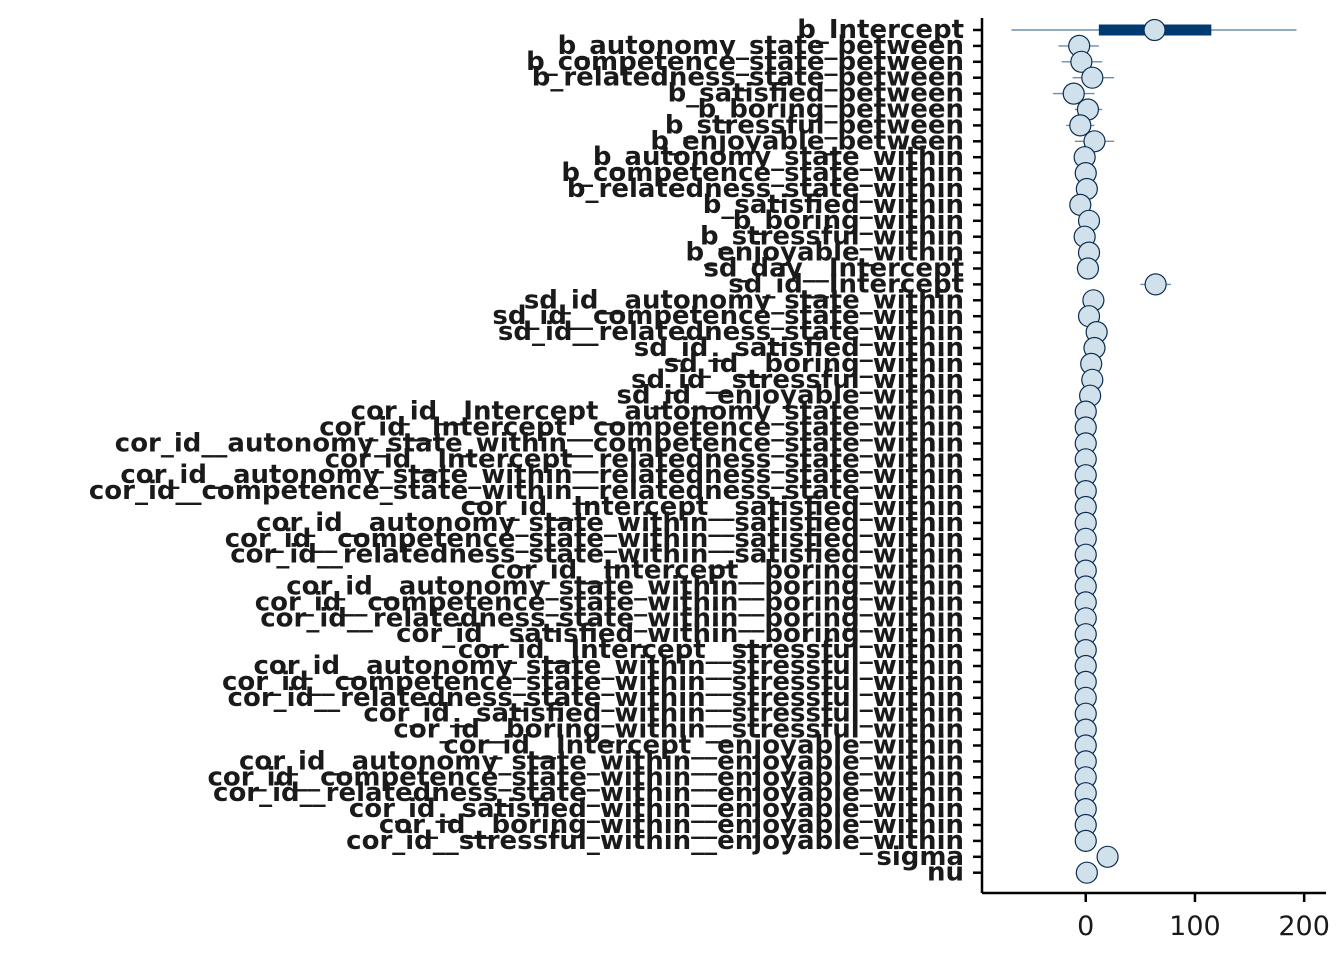 The image size is (1344, 960). What do you see at coordinates (848, 221) in the screenshot?
I see `y-tick-label: b_boring_within` at bounding box center [848, 221].